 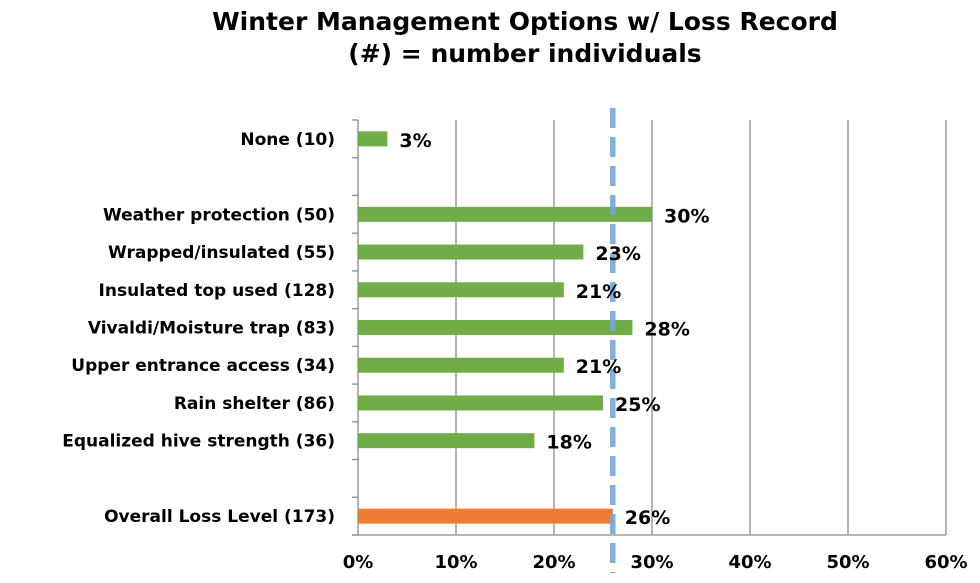 What do you see at coordinates (647, 518) in the screenshot?
I see `data-label: 26%` at bounding box center [647, 518].